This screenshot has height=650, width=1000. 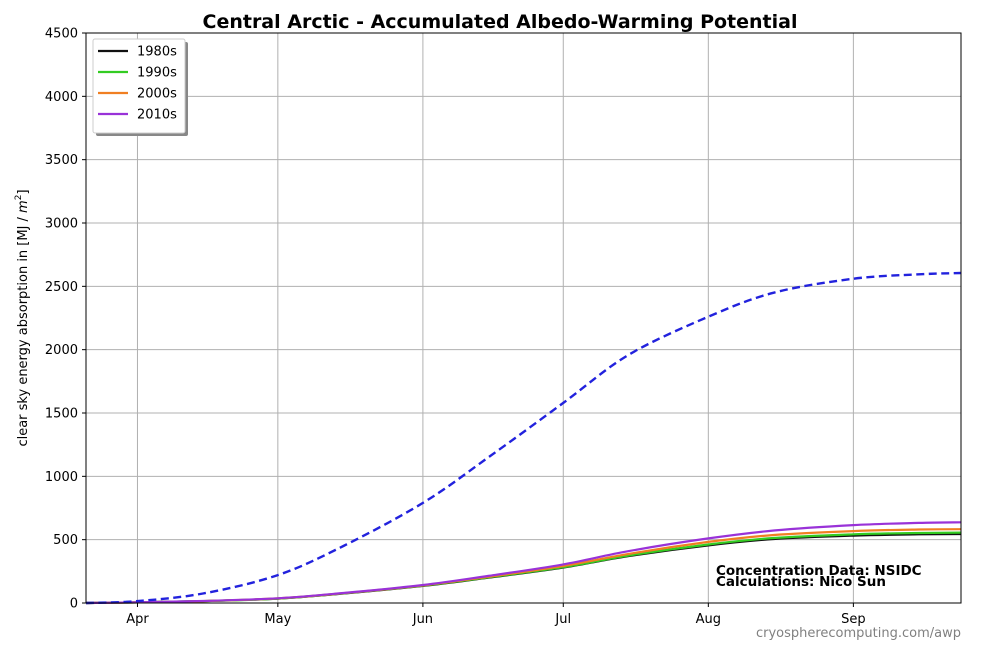 I want to click on y-tick-label: 1500, so click(x=61, y=414).